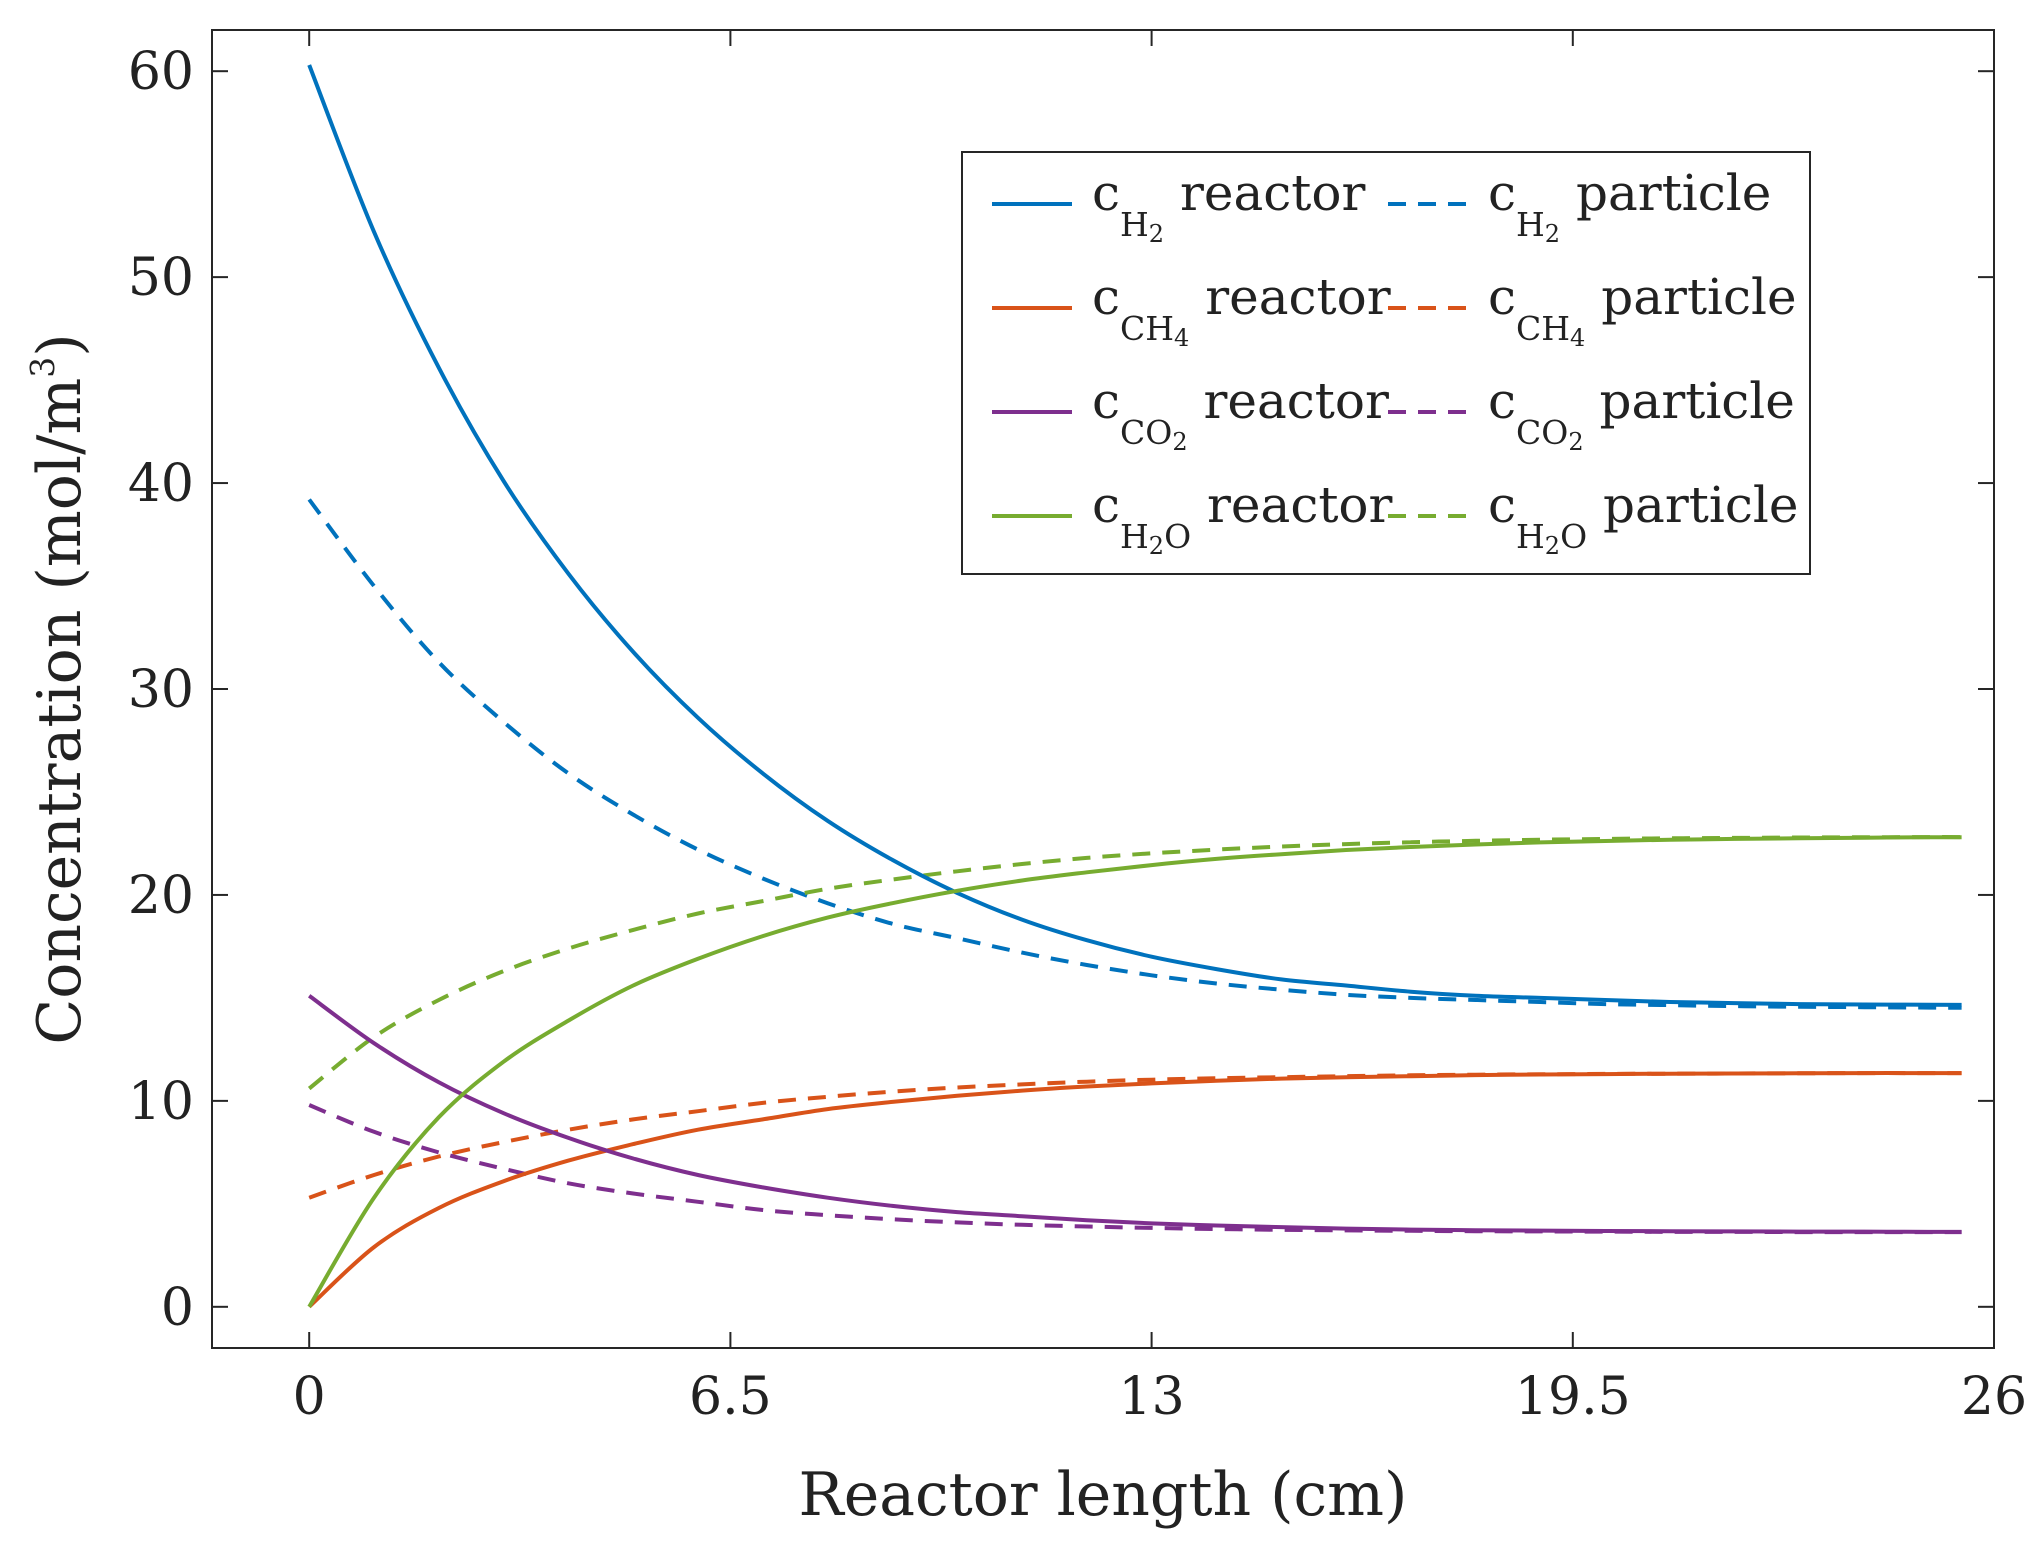 The height and width of the screenshot is (1550, 2038). I want to click on legend-entry-label: cH2O particle, so click(1643, 518).